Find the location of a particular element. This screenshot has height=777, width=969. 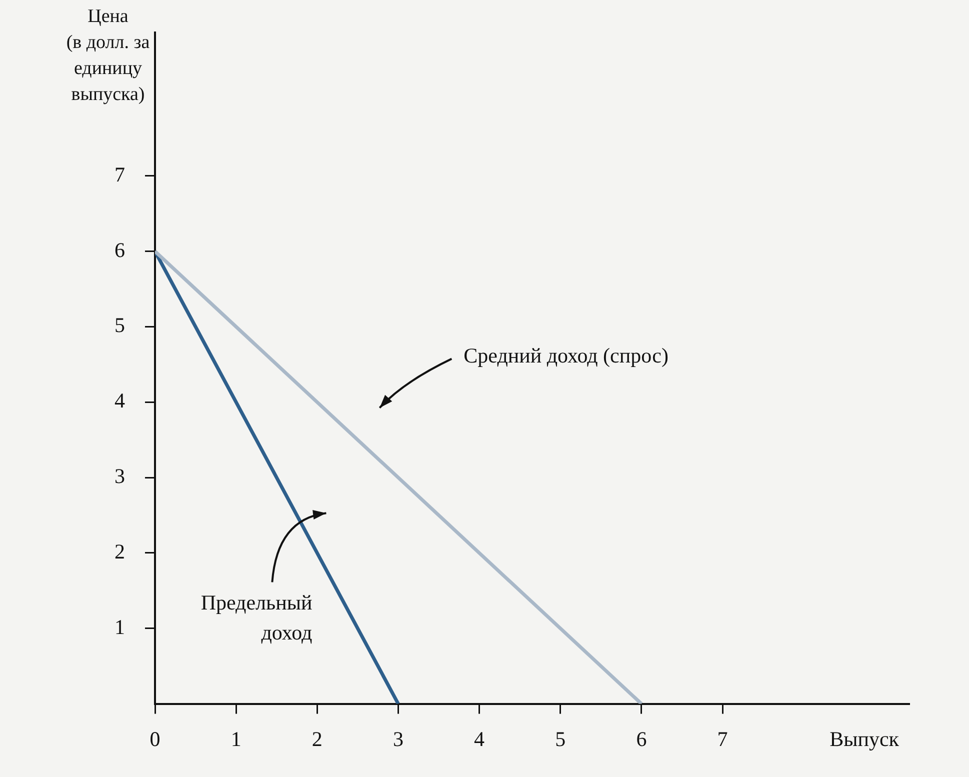

x-tick-label: 7 is located at coordinates (722, 738).